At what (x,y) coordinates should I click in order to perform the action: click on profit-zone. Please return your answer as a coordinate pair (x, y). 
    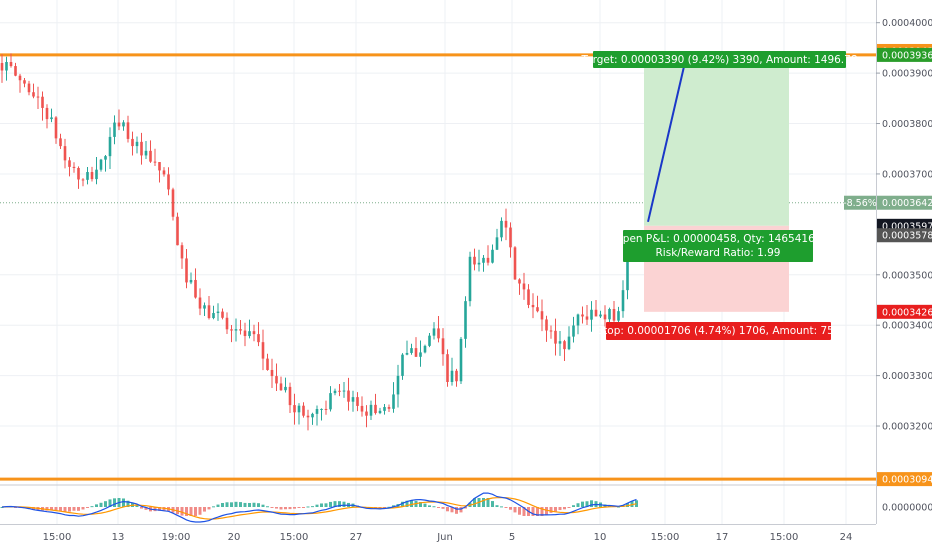
    Looking at the image, I should click on (716, 140).